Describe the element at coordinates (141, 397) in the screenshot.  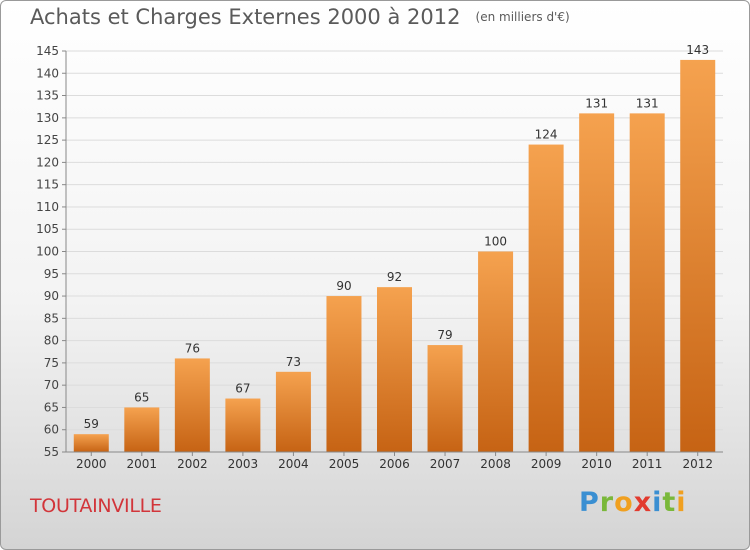
I see `data-label: 65` at that location.